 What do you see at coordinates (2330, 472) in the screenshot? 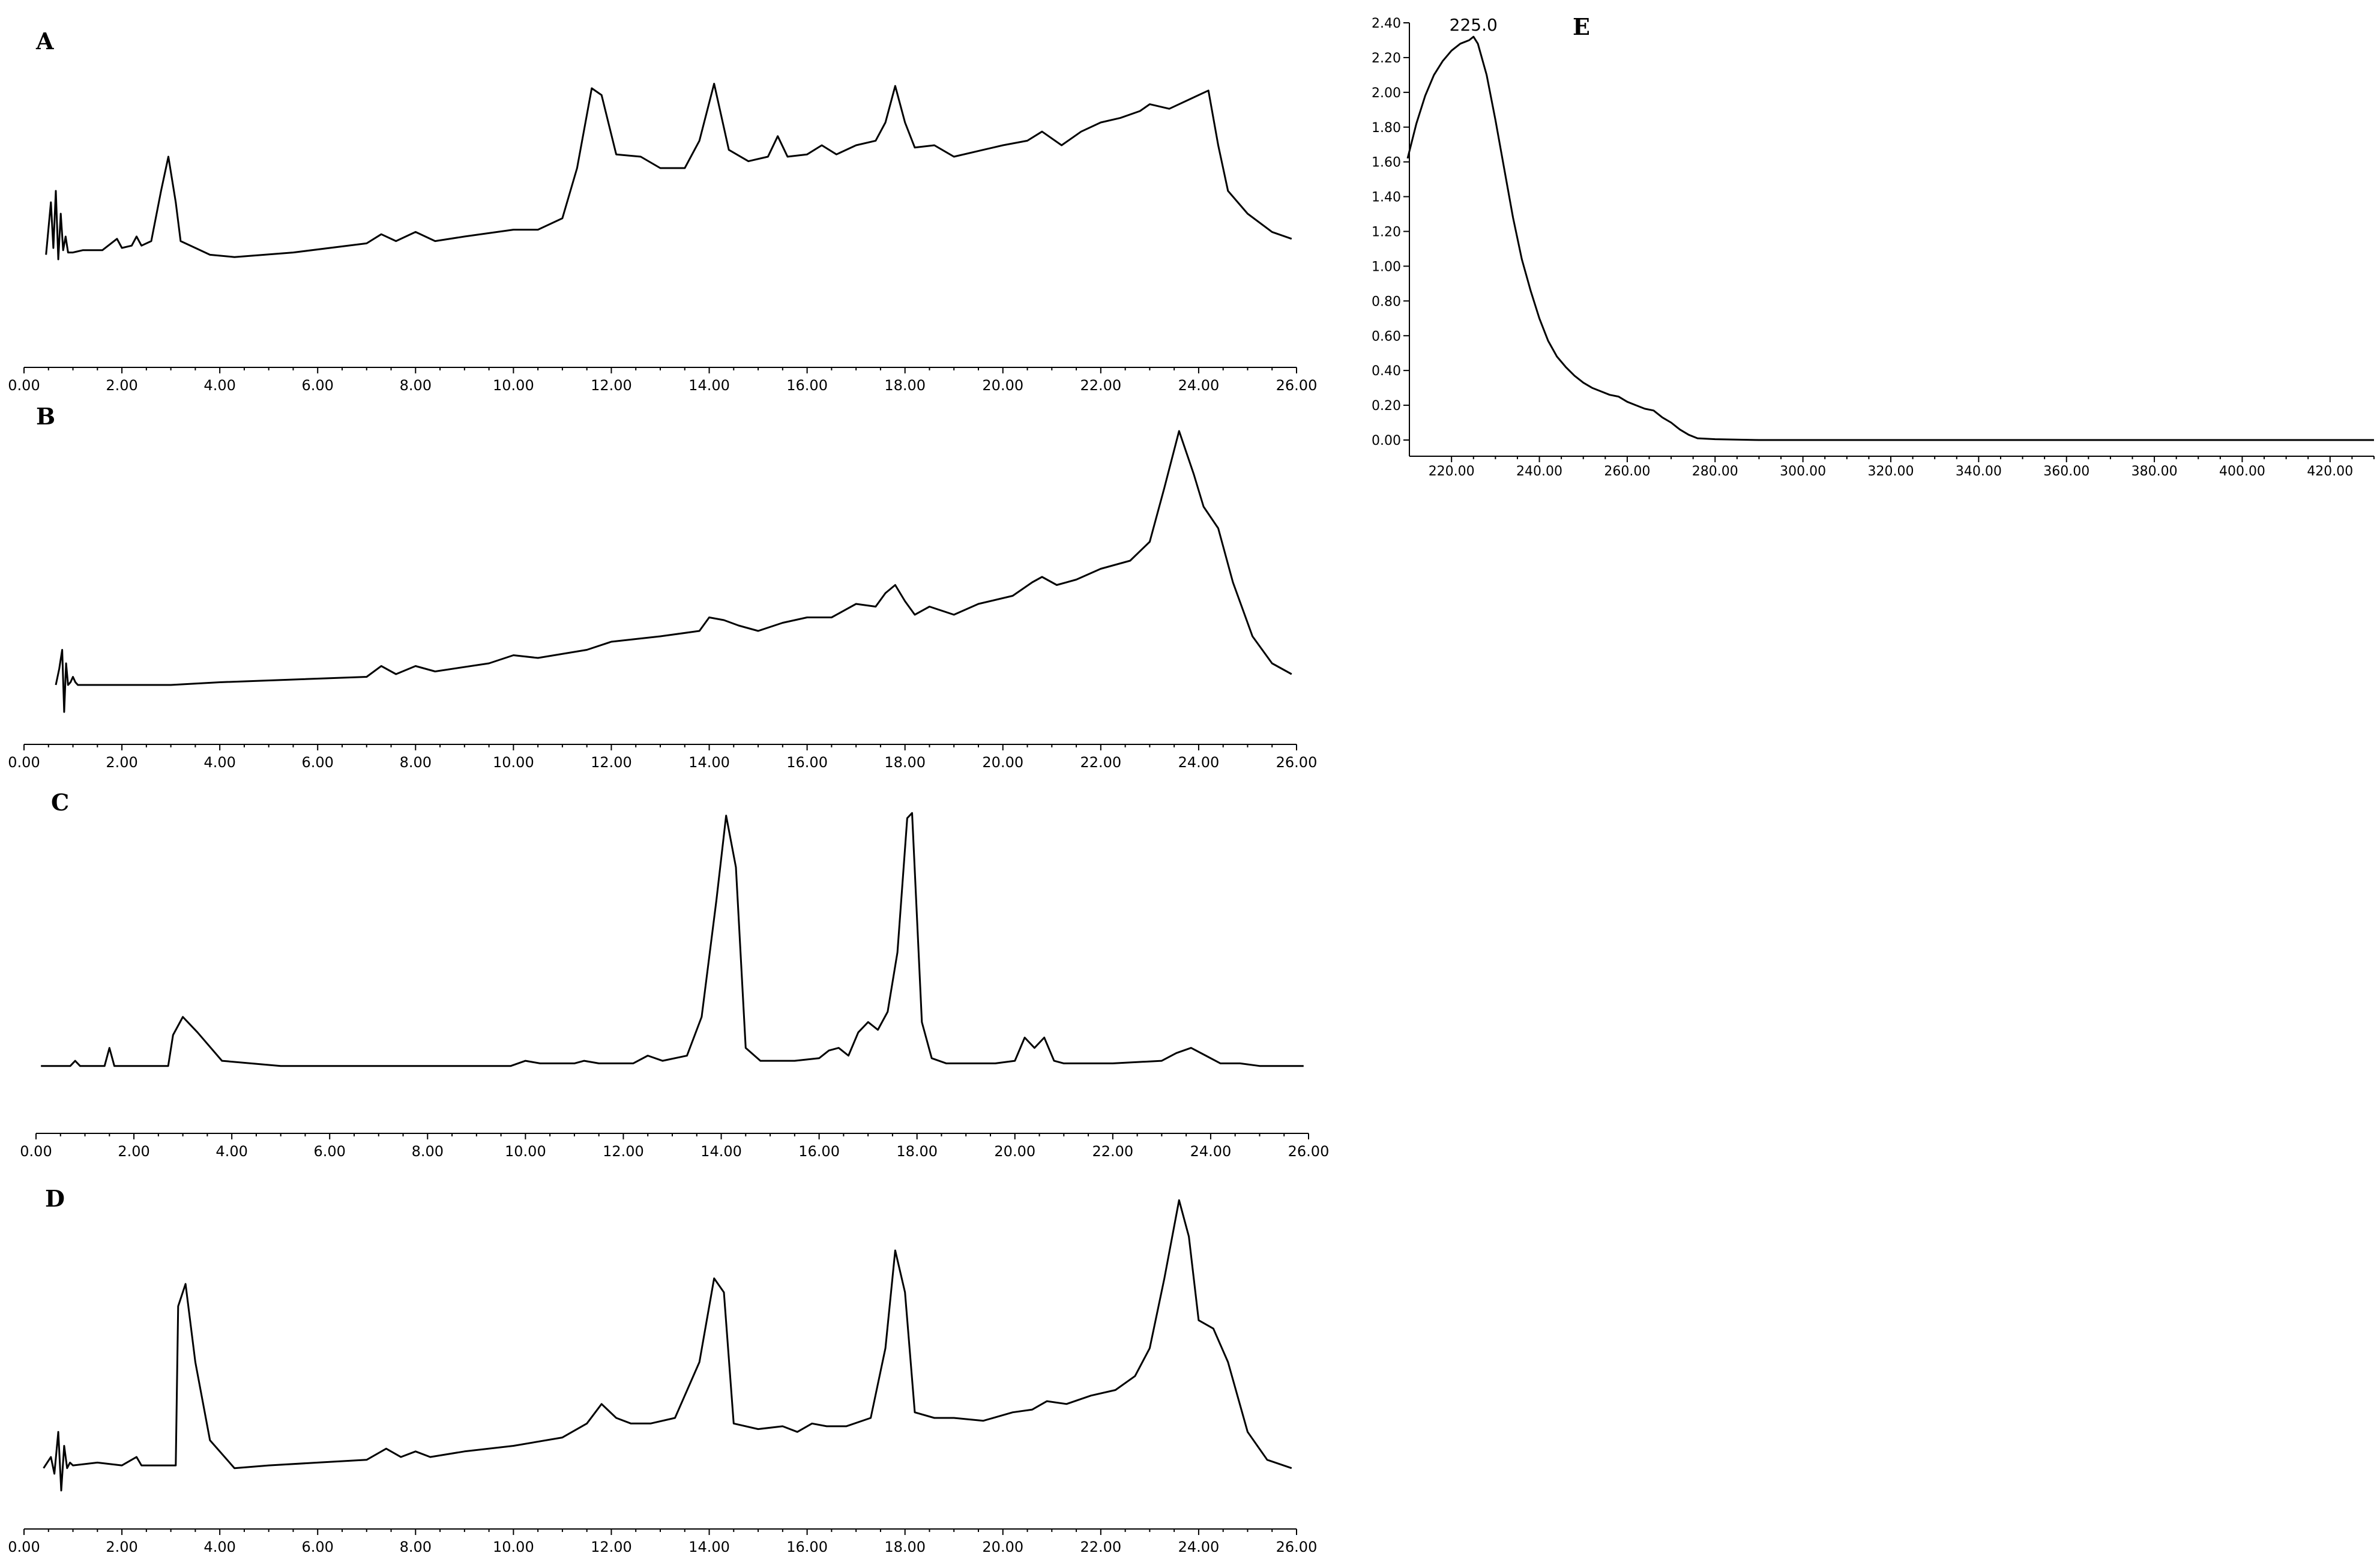
I see `x-tick-label: 420.00` at bounding box center [2330, 472].